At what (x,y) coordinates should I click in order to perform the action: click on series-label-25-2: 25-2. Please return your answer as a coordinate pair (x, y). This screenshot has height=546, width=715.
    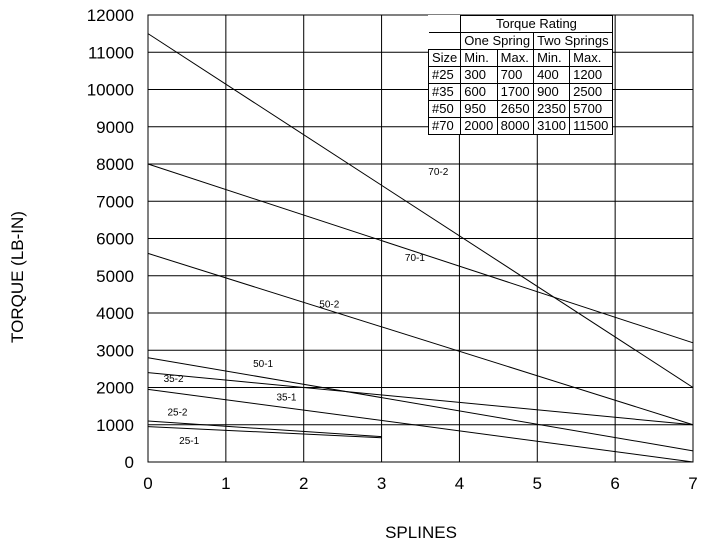
    Looking at the image, I should click on (177, 412).